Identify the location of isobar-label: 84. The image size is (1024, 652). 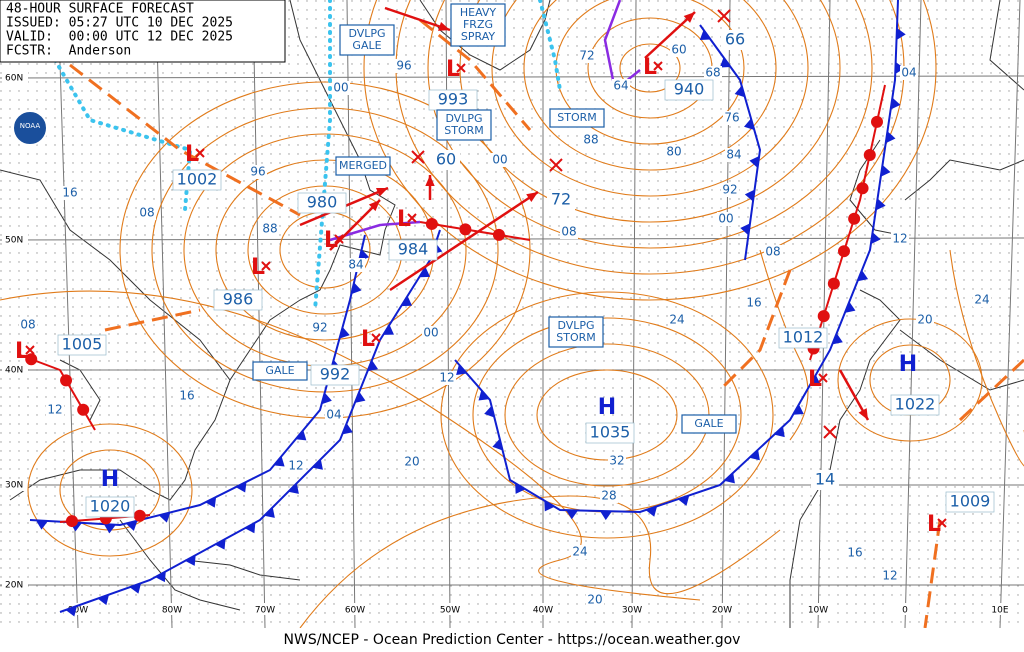
(355, 265).